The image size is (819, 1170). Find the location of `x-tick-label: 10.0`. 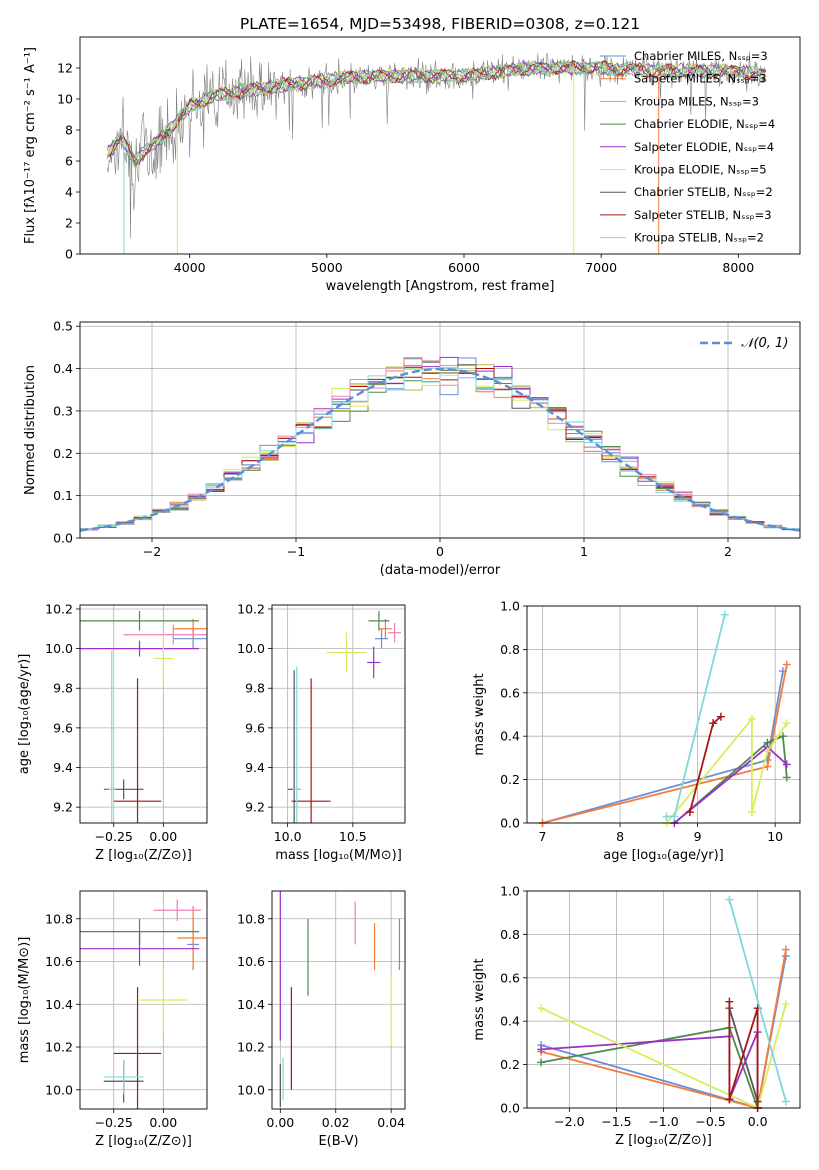

x-tick-label: 10.0 is located at coordinates (288, 836).